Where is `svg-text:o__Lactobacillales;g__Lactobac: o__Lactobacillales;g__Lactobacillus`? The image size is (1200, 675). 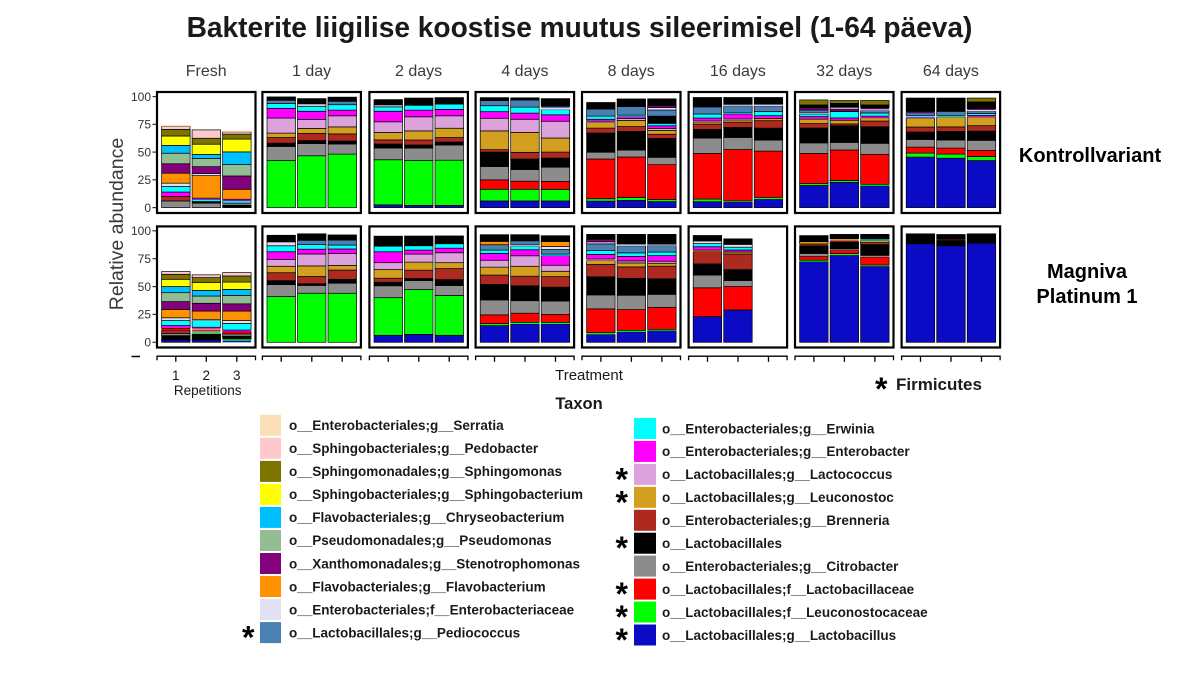
svg-text:o__Lactobacillales;g__Lactobac: o__Lactobacillales;g__Lactobacillus is located at coordinates (779, 635).